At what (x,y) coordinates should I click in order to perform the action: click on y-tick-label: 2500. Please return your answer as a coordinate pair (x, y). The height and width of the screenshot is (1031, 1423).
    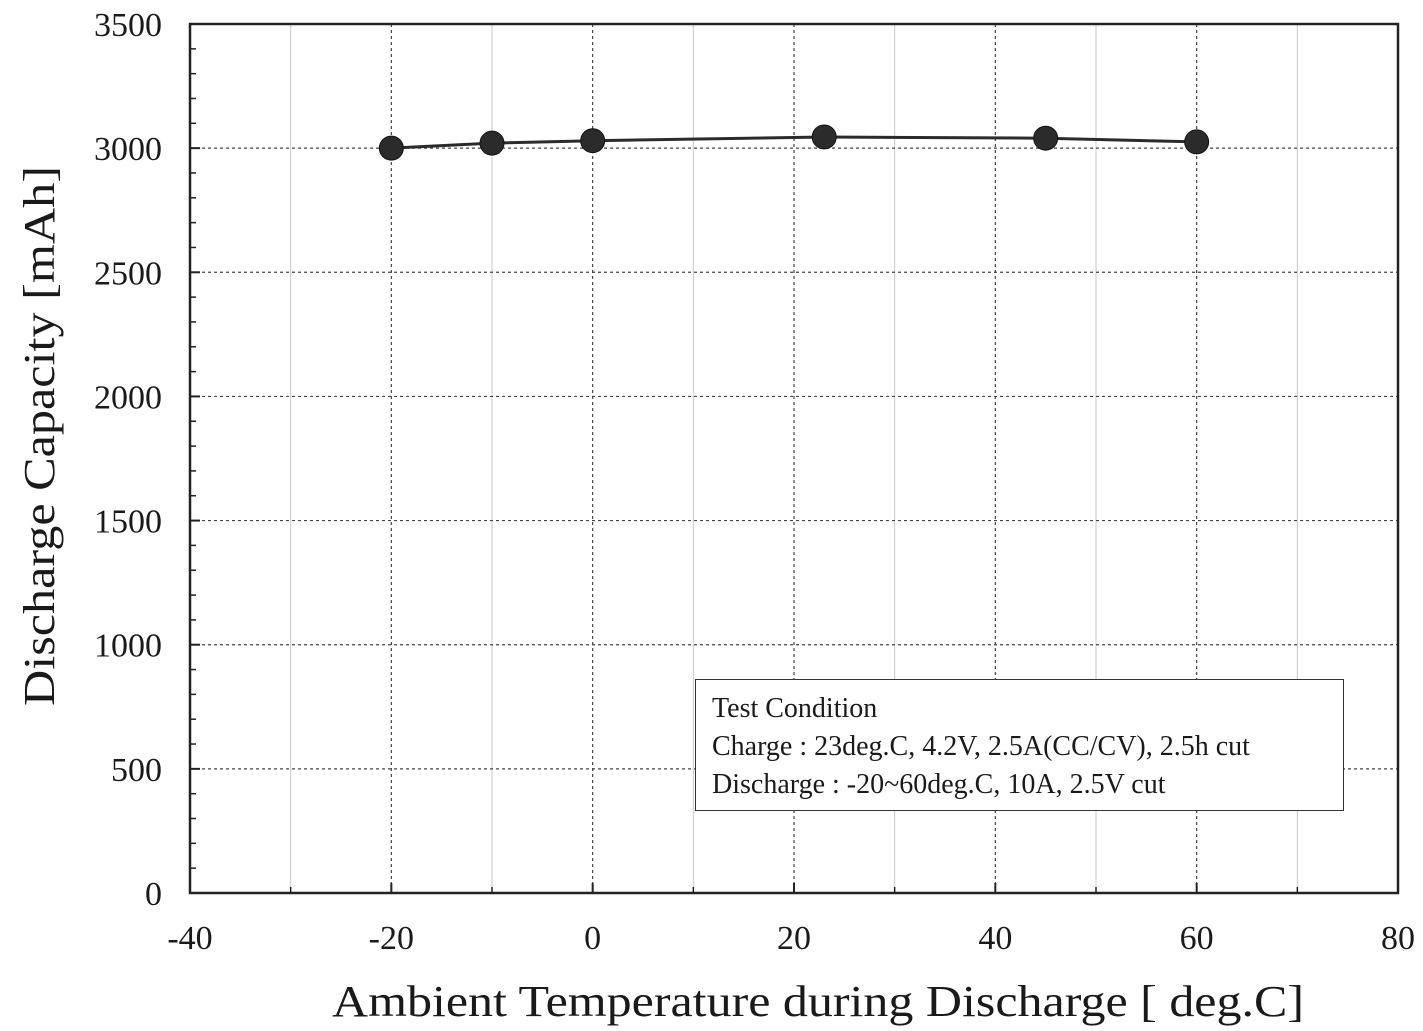
    Looking at the image, I should click on (128, 273).